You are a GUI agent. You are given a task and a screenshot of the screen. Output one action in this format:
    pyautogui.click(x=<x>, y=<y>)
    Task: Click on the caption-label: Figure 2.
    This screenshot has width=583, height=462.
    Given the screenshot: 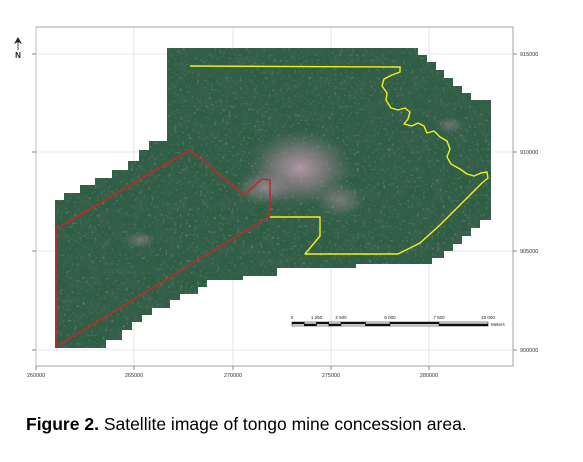 What is the action you would take?
    pyautogui.click(x=62, y=424)
    